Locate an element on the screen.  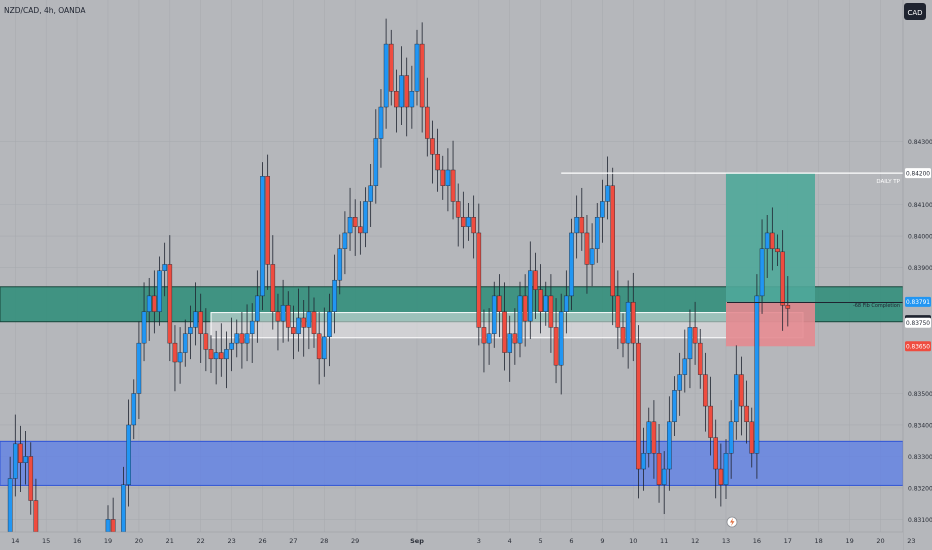
price-label-text: 0.84200 is located at coordinates (918, 174).